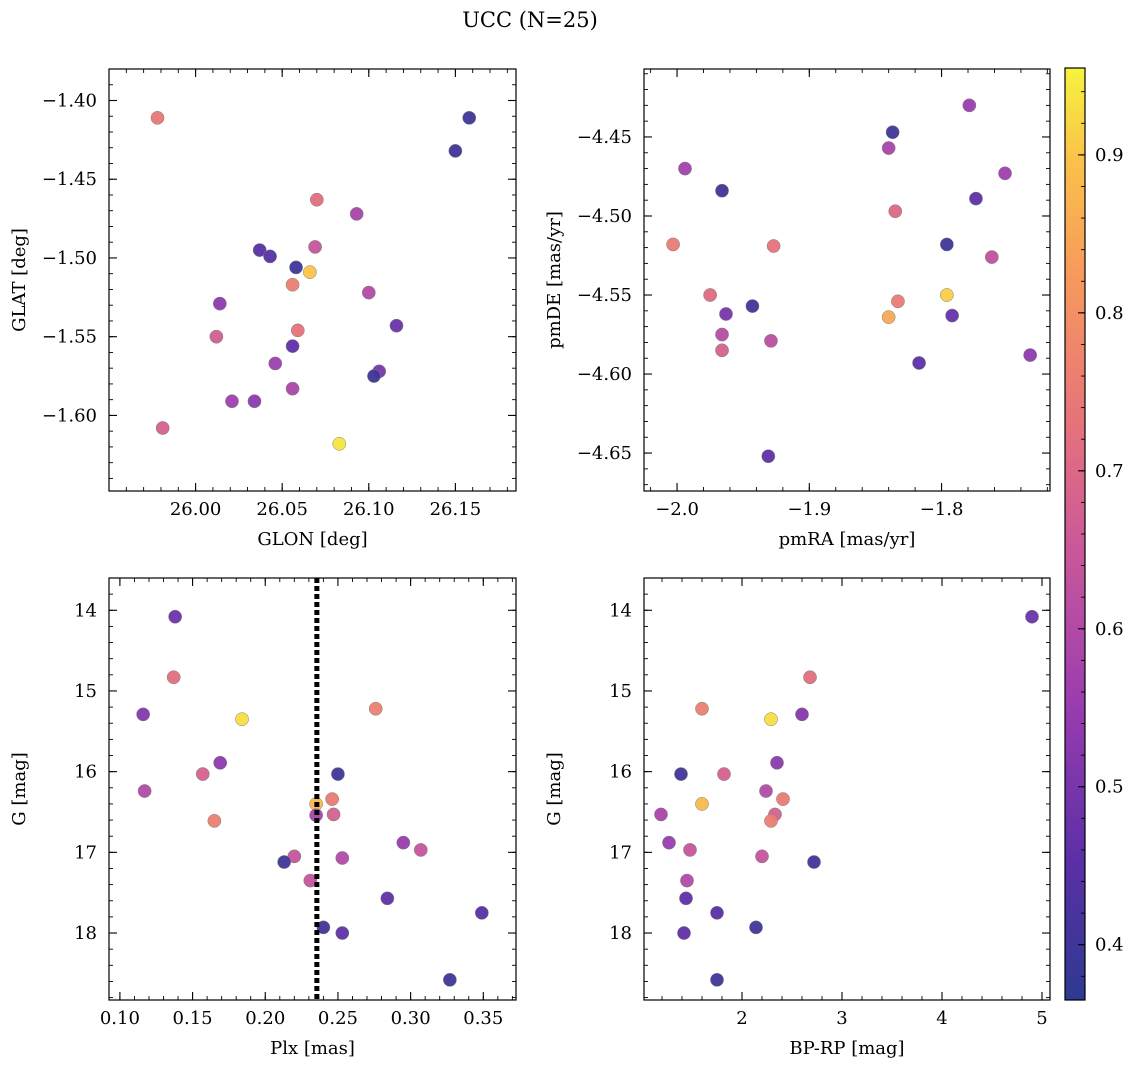 The image size is (1136, 1068). What do you see at coordinates (1041, 1018) in the screenshot?
I see `x-tick-label: 5` at bounding box center [1041, 1018].